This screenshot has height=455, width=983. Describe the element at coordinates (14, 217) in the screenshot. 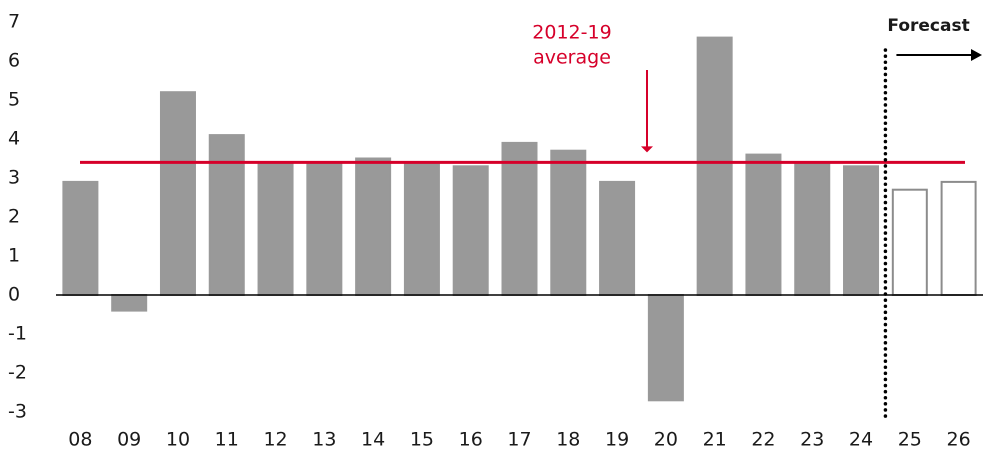

I see `y-tick-label: 2` at that location.